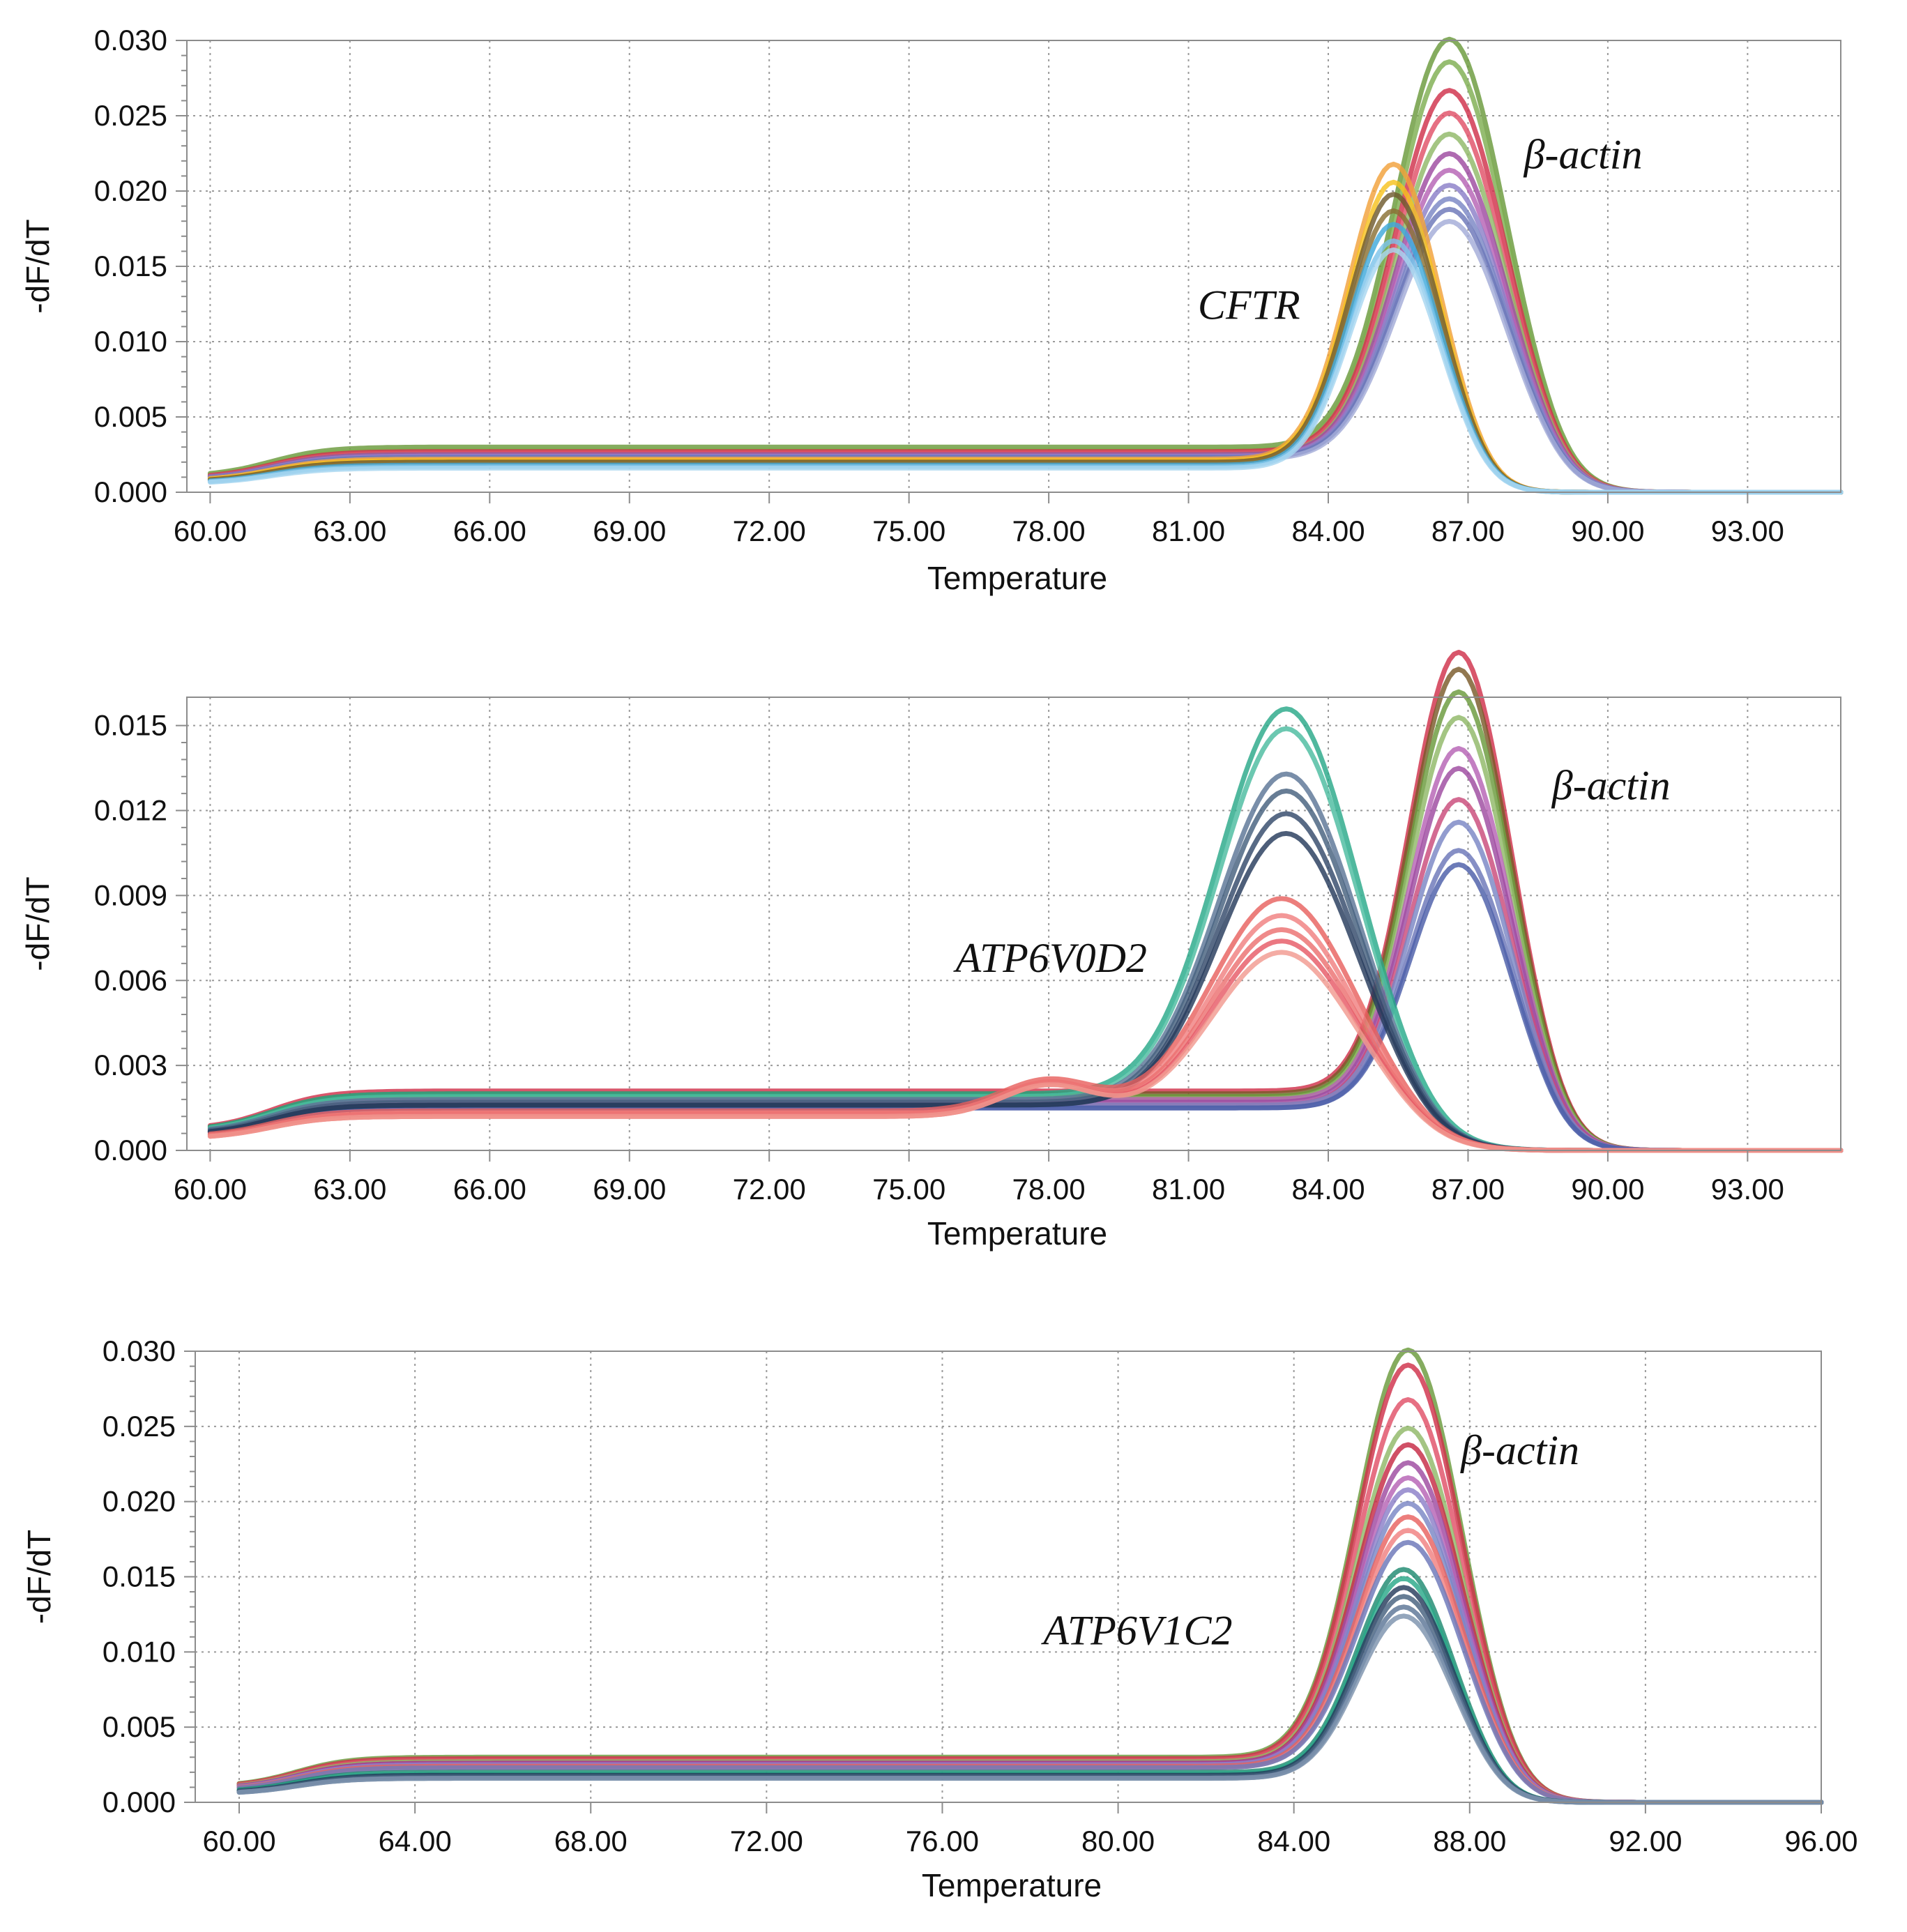 The height and width of the screenshot is (1932, 1907). Describe the element at coordinates (1049, 958) in the screenshot. I see `gene-annotation: ATP6V0D2` at that location.